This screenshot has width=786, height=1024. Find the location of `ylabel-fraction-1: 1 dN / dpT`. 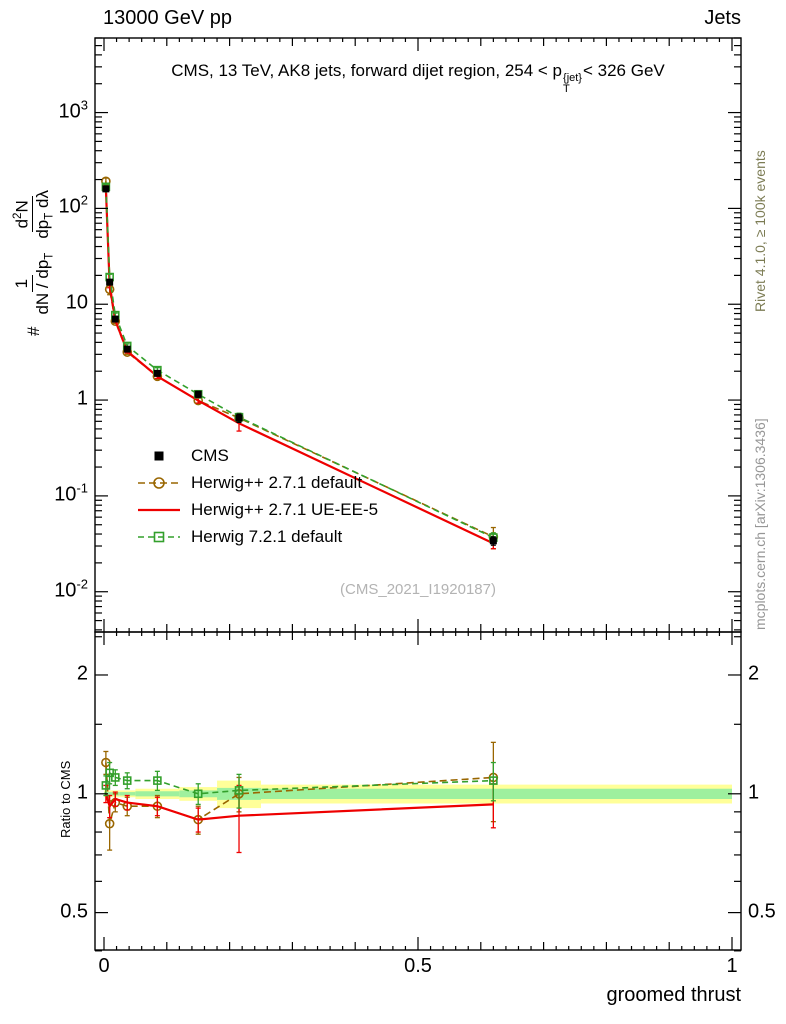

ylabel-fraction-1: 1 dN / dpT is located at coordinates (34, 284).